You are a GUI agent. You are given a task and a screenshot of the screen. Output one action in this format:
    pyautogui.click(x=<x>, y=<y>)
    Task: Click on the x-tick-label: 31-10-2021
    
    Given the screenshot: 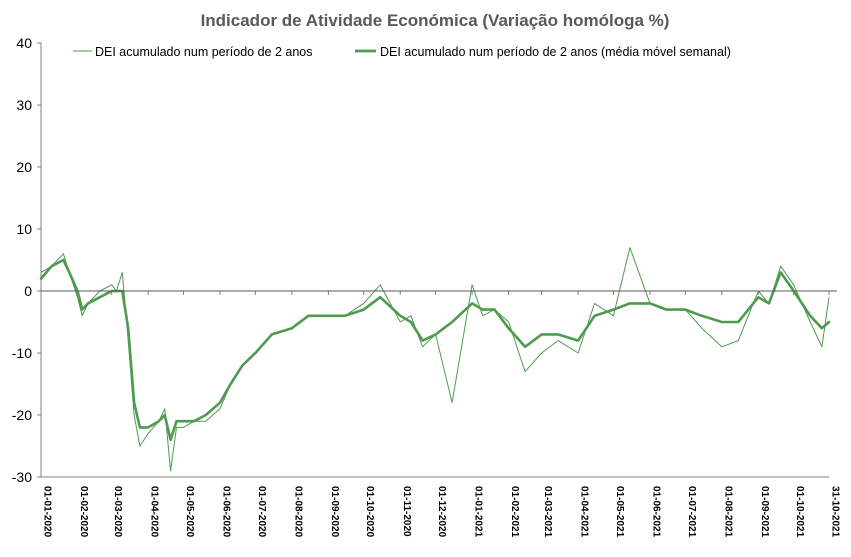 What is the action you would take?
    pyautogui.click(x=835, y=512)
    